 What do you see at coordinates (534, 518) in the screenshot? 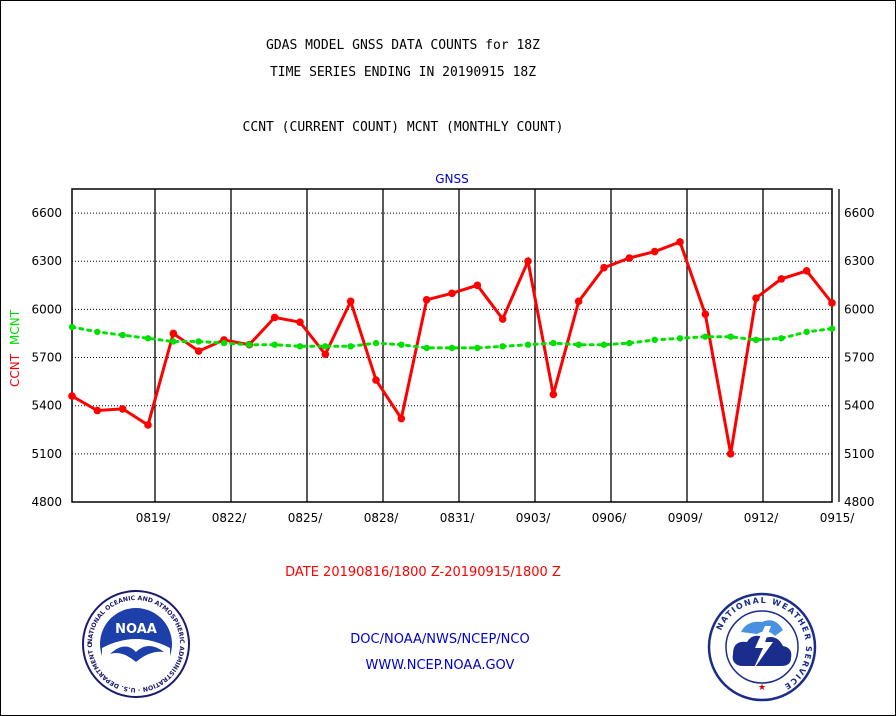
I see `x-tick-label: 0903/` at bounding box center [534, 518].